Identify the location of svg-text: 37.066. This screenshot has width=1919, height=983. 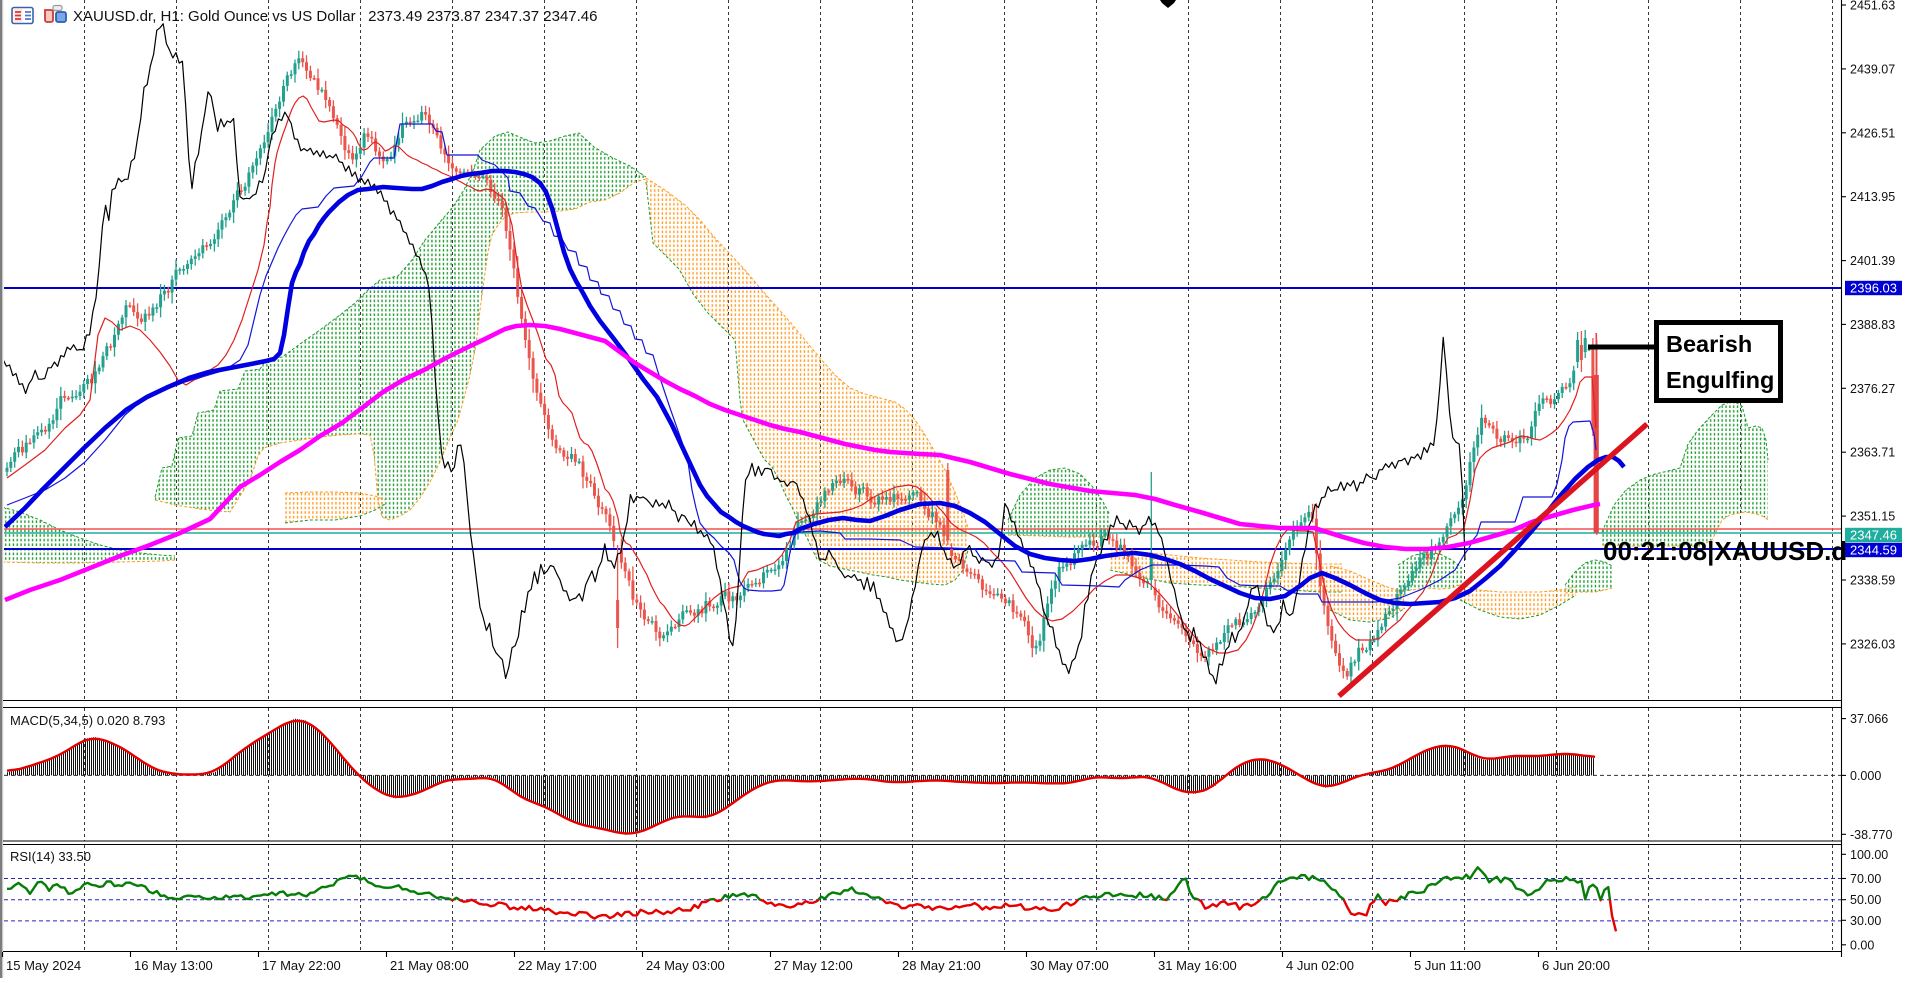
(1869, 719).